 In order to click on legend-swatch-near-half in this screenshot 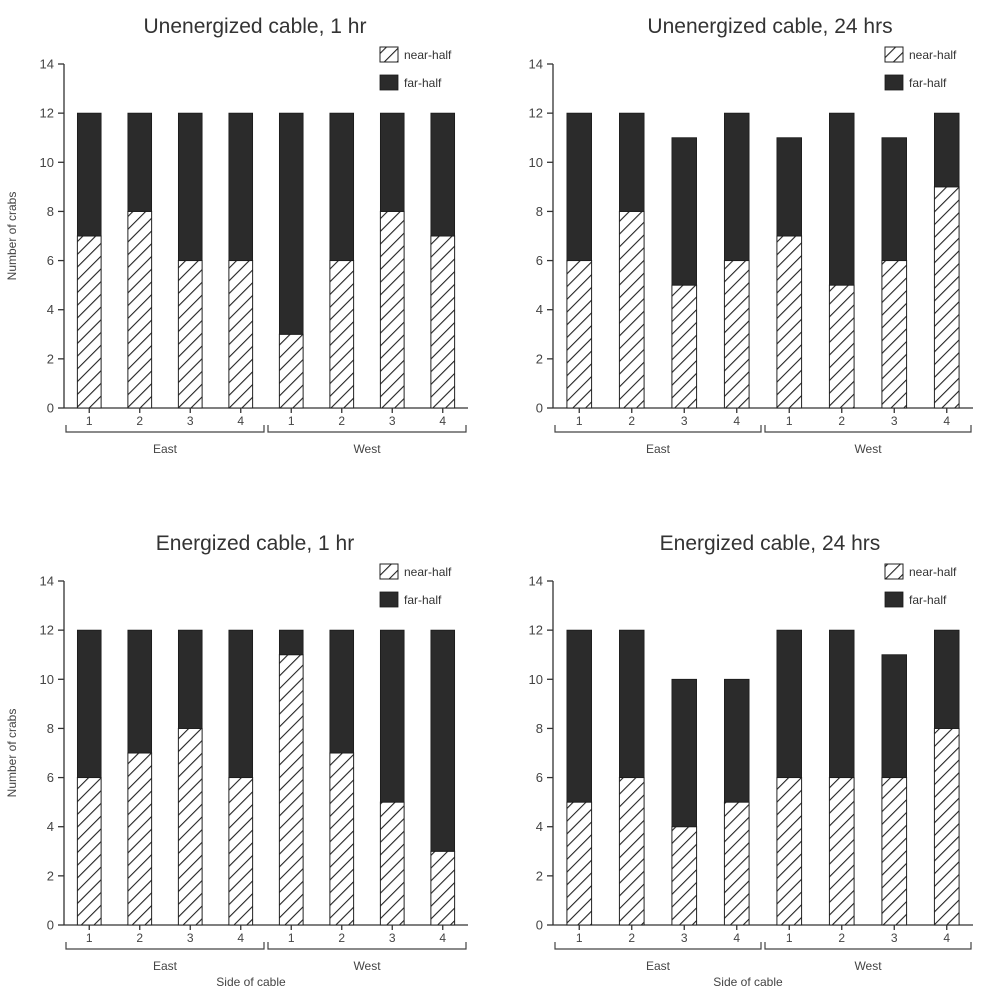, I will do `click(894, 54)`.